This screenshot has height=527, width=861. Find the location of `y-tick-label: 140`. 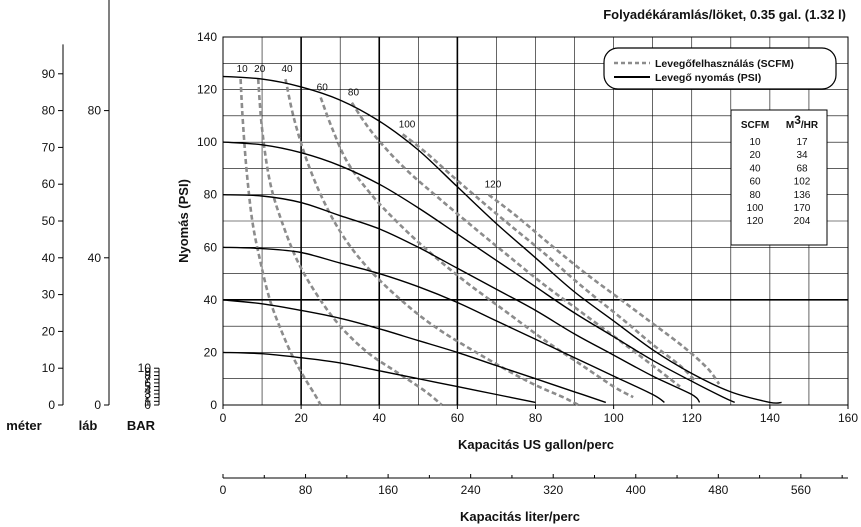

y-tick-label: 140 is located at coordinates (207, 37).